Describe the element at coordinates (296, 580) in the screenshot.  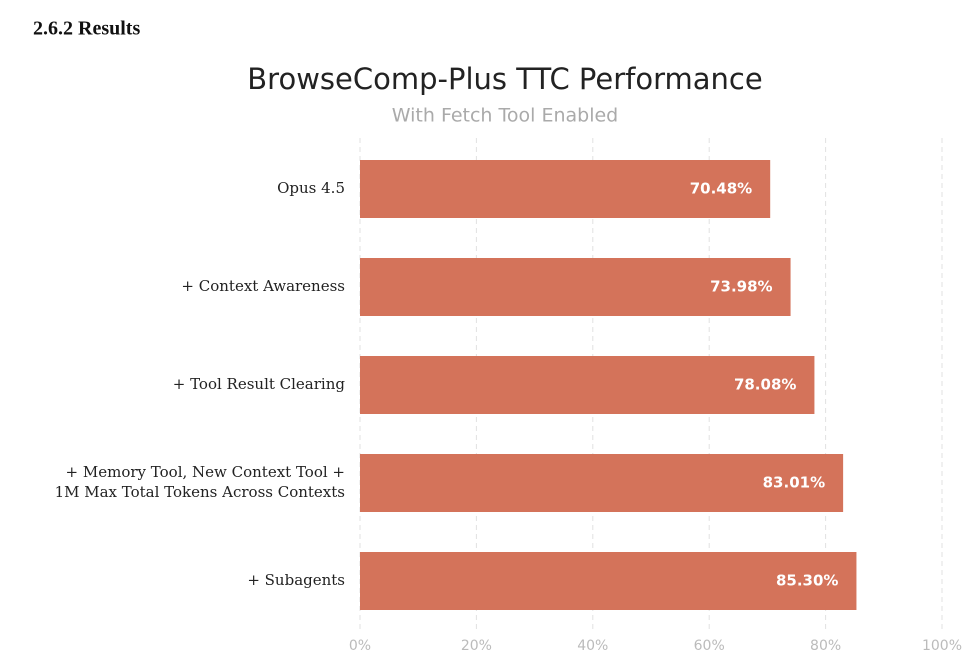
I see `y-tick-label: + Subagents` at that location.